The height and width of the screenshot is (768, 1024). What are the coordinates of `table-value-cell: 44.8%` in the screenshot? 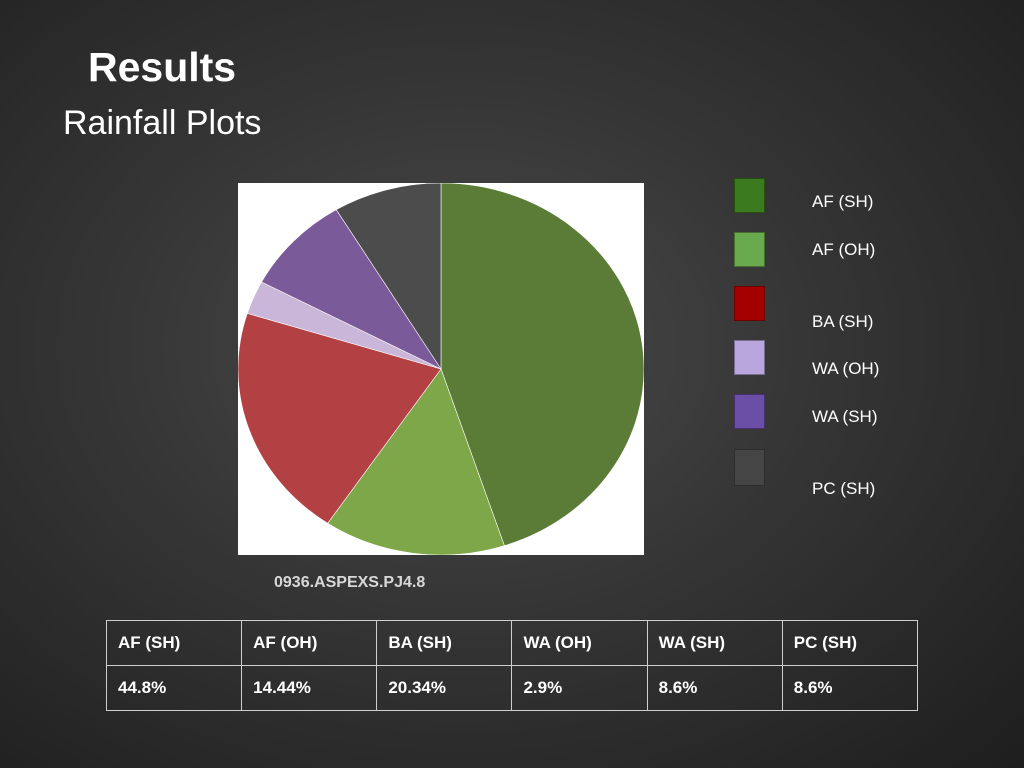 It's located at (174, 688).